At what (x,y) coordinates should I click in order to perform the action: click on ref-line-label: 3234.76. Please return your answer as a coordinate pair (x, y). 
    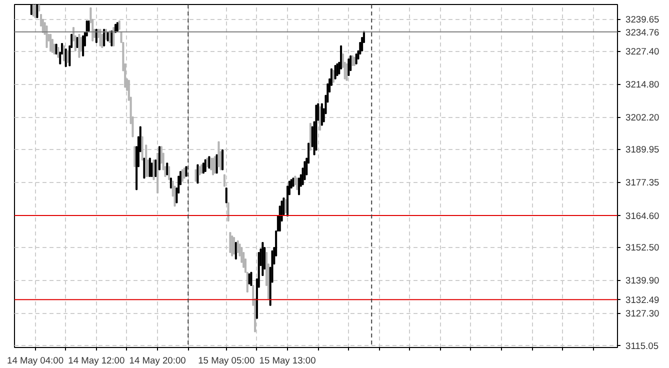
    Looking at the image, I should click on (643, 32).